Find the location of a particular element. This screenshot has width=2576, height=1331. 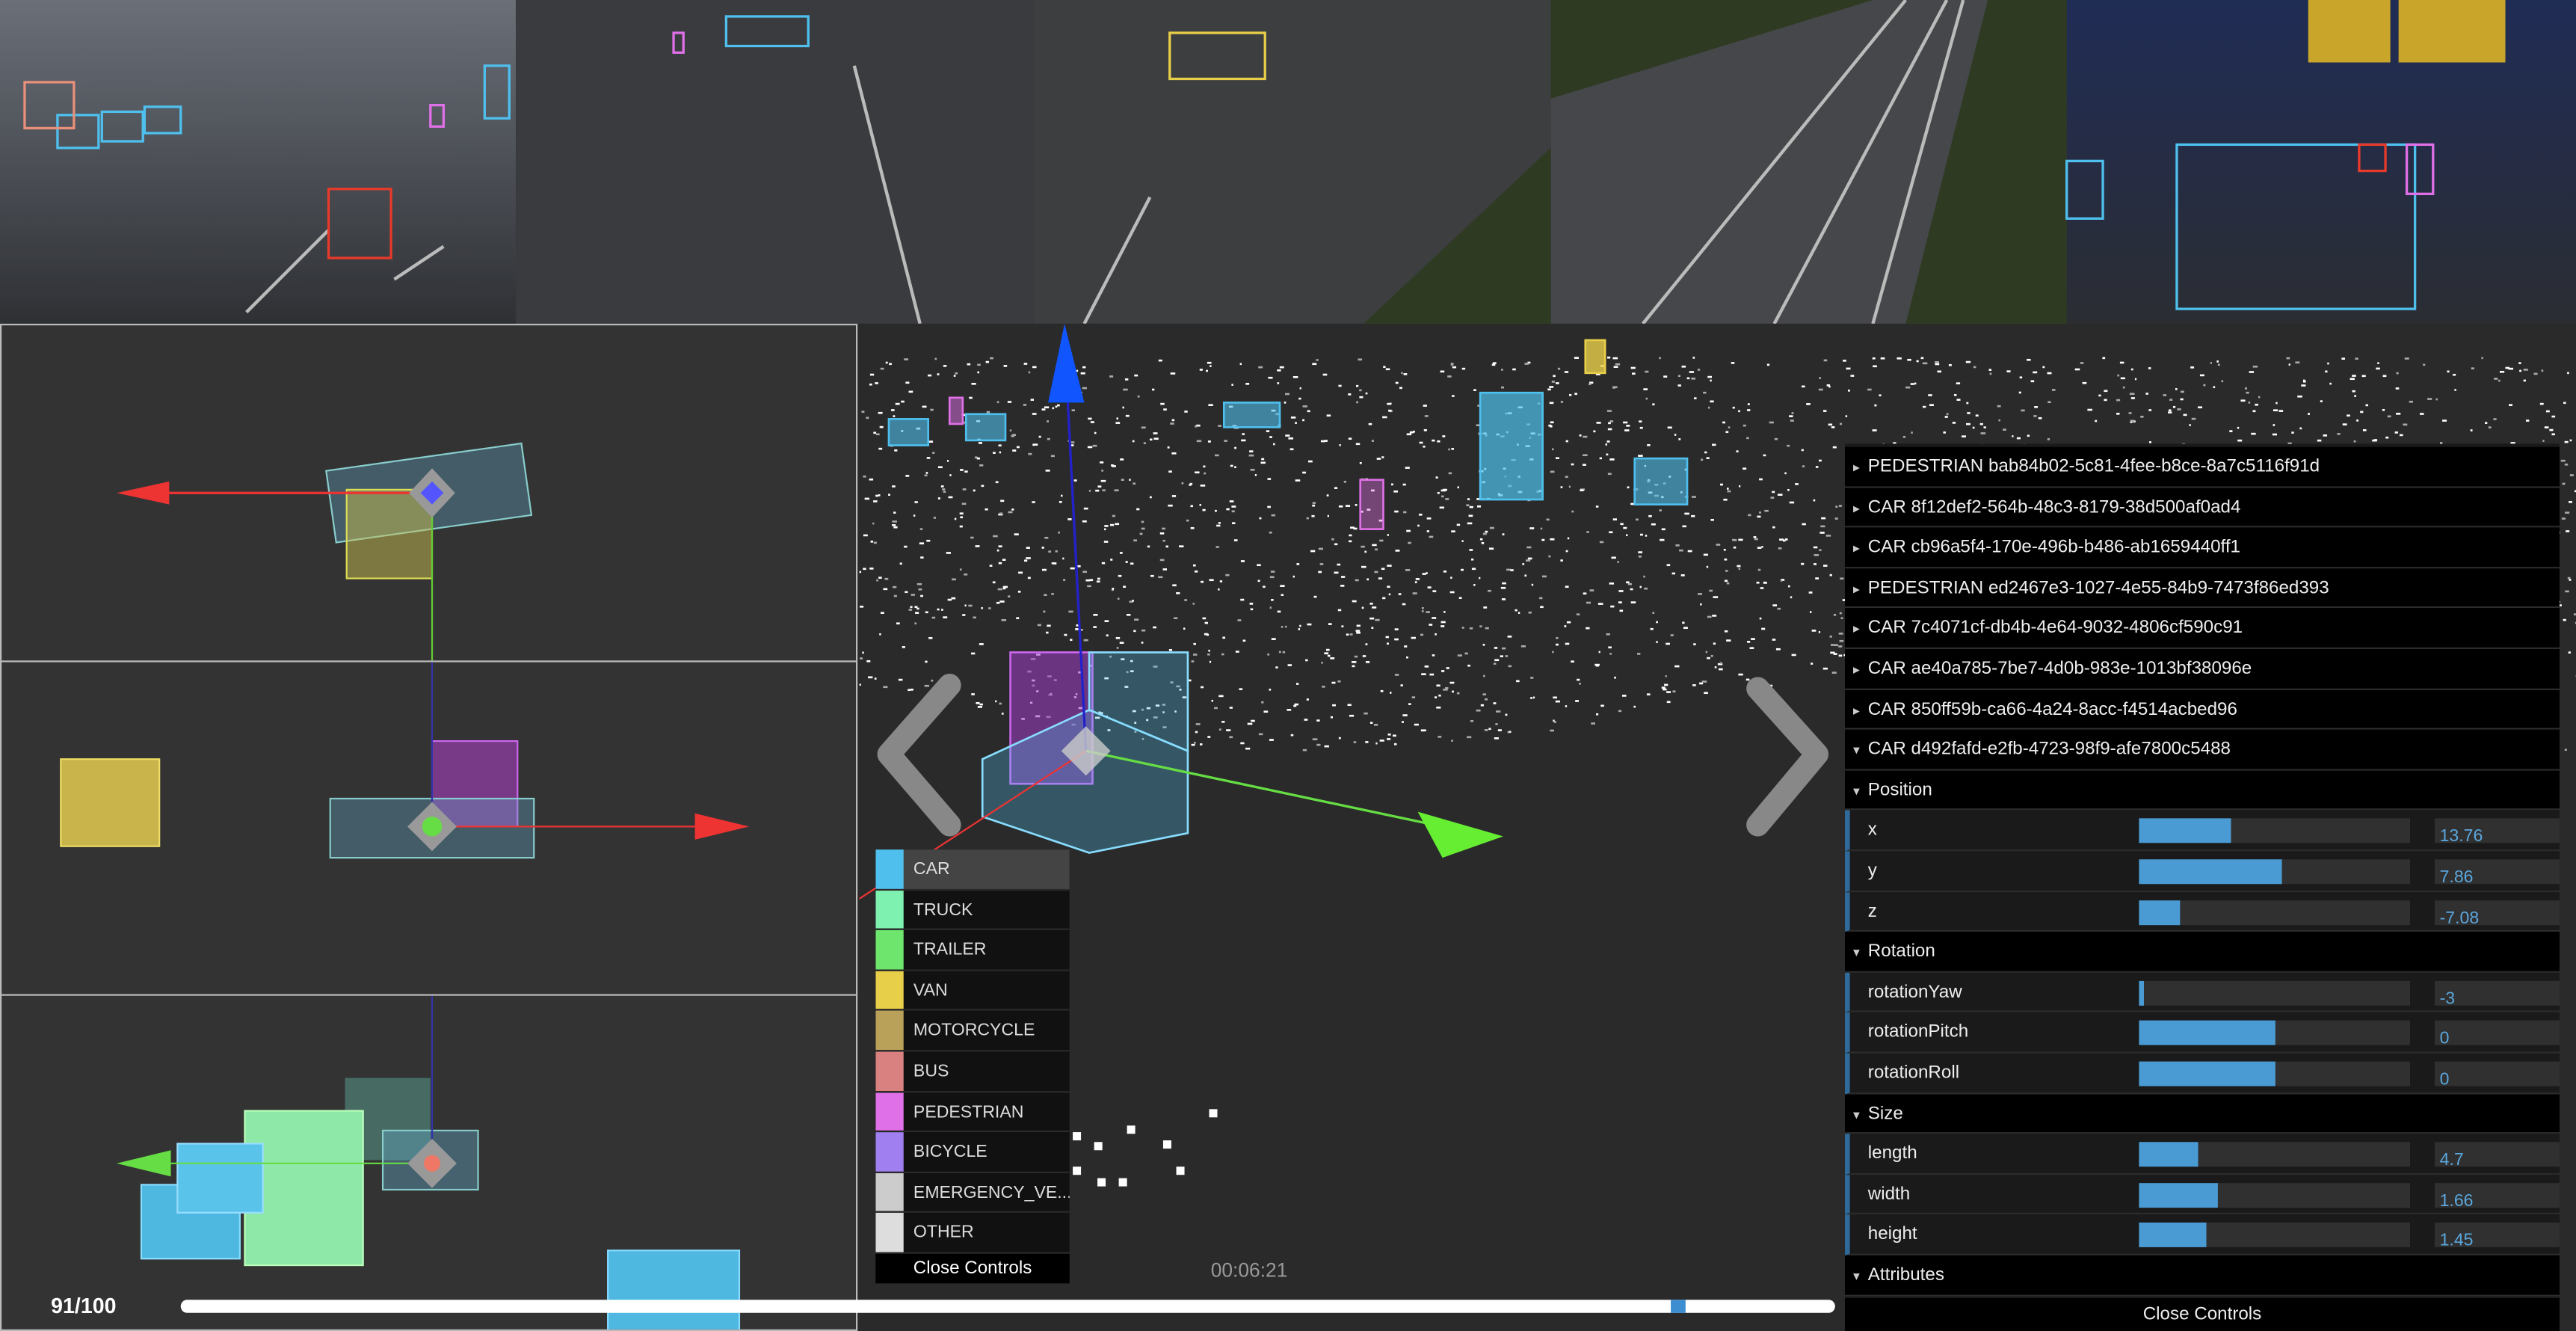

folder-header: ▾ Rotation is located at coordinates (2202, 953).